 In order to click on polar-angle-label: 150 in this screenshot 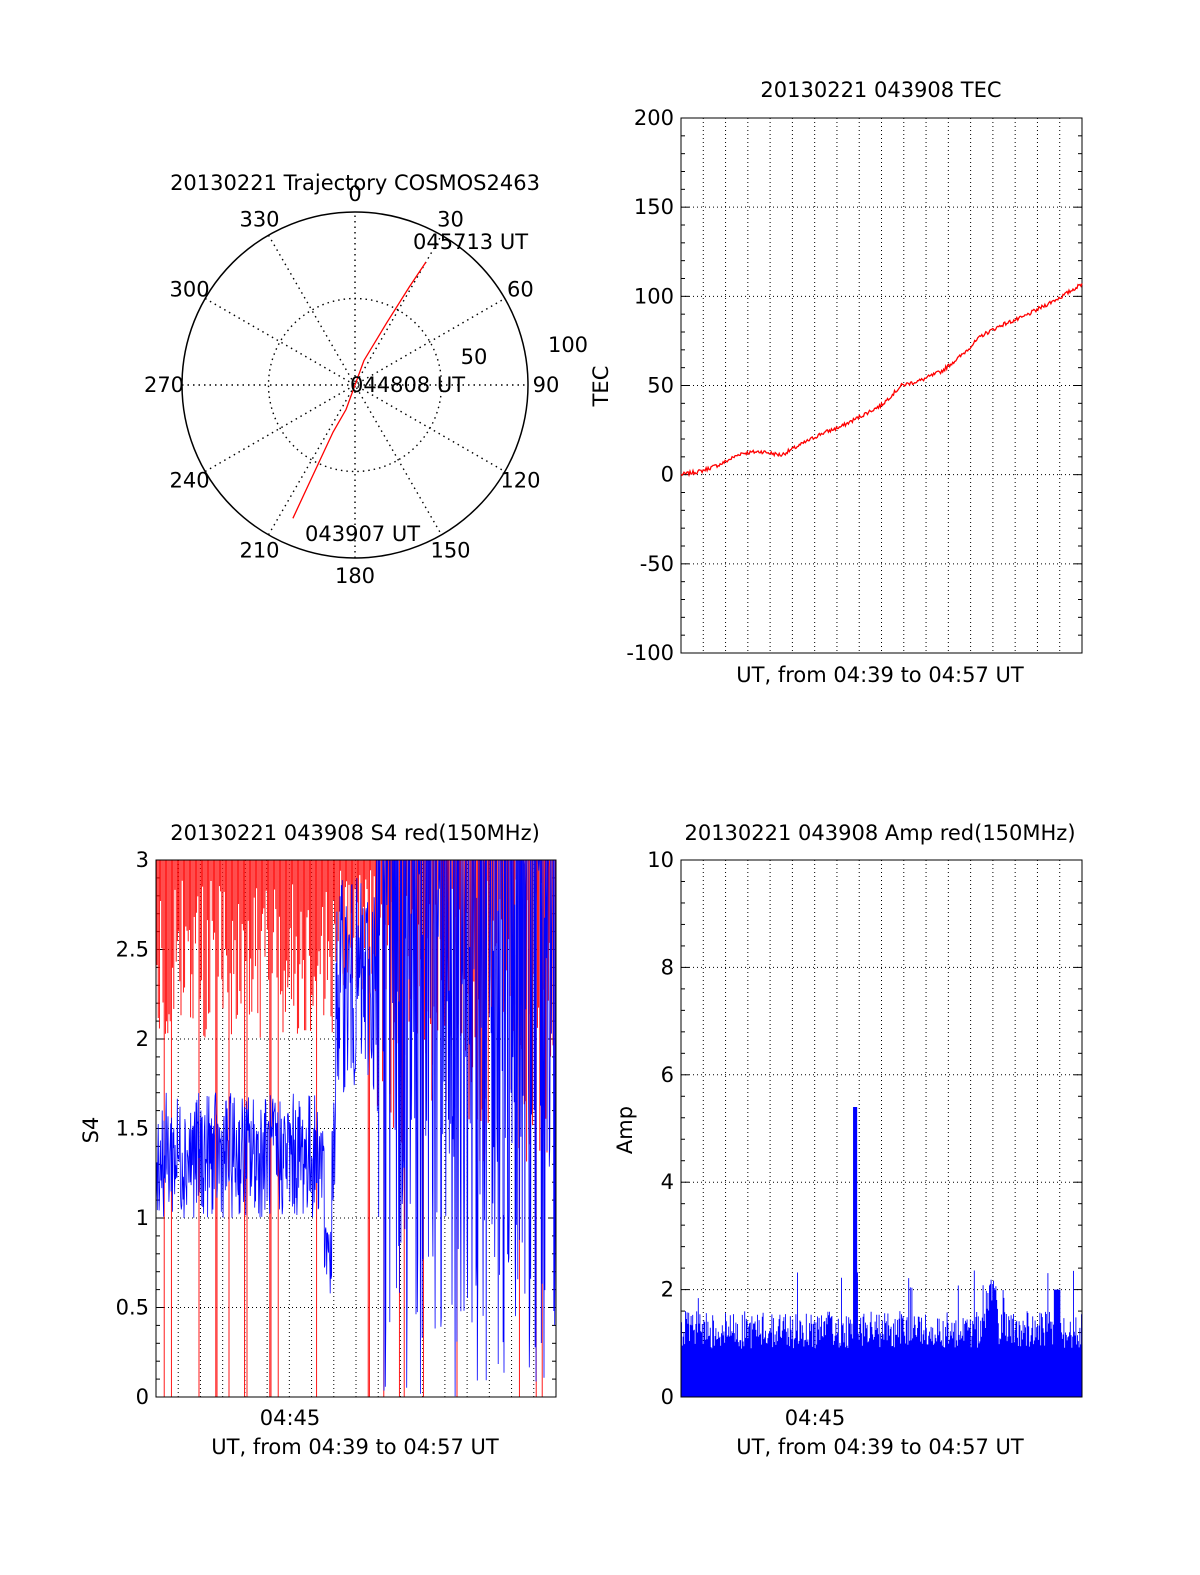, I will do `click(450, 550)`.